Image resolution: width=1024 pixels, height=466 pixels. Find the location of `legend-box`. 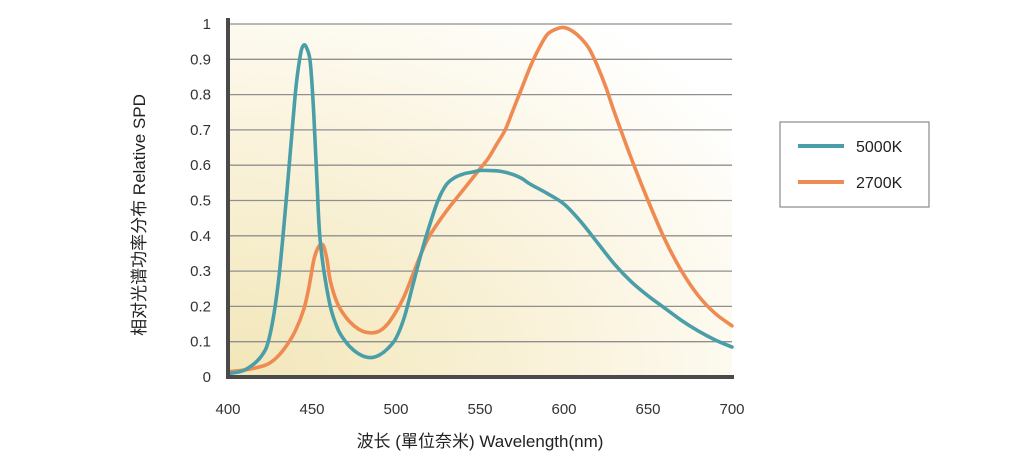

legend-box is located at coordinates (854, 164).